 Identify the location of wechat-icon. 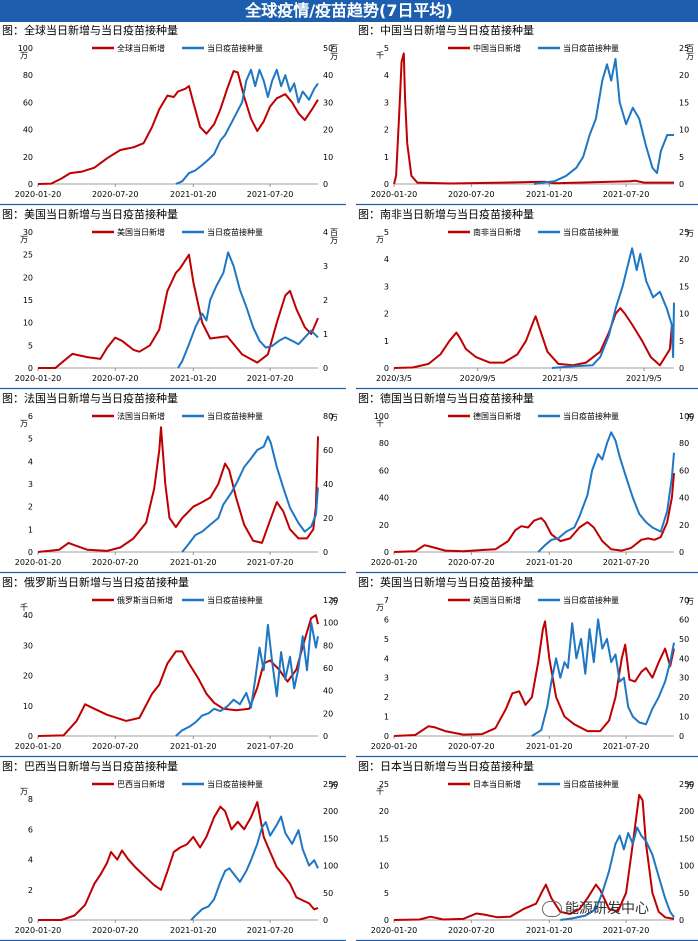
(552, 909).